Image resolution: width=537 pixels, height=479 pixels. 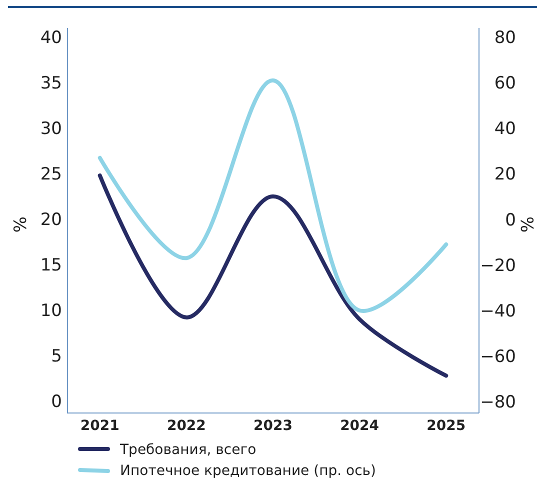 I want to click on y2-axis-title: %, so click(x=526, y=224).